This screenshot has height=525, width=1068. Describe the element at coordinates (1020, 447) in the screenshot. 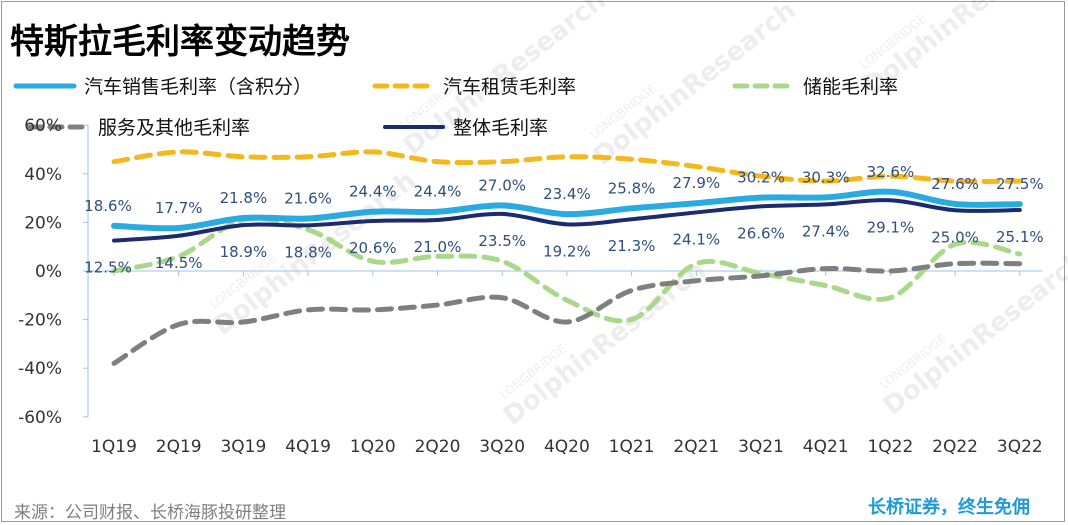

I see `x-tick-label: 3Q22` at that location.